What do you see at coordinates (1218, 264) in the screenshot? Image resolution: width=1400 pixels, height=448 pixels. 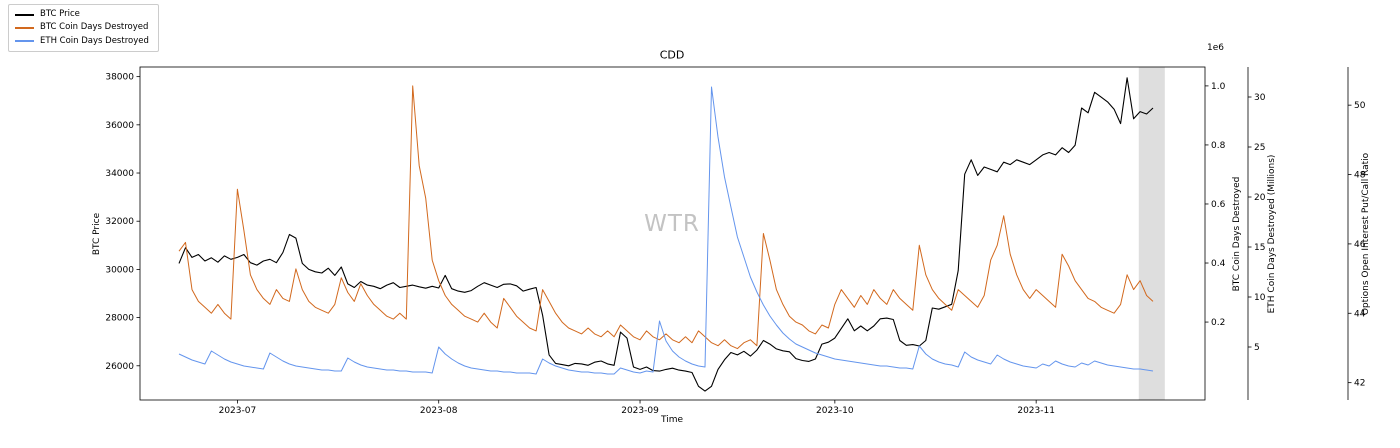 I see `y-tick-label-btc_cdd: 0.4` at bounding box center [1218, 264].